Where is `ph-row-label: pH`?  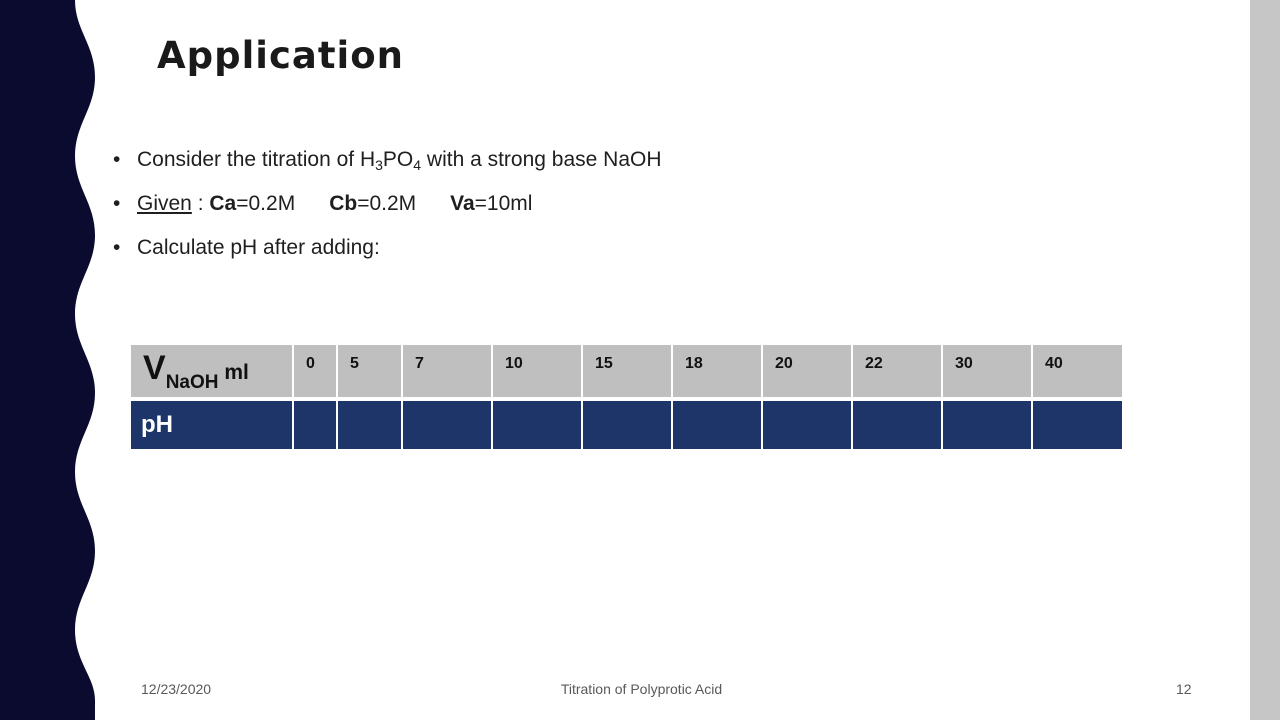 ph-row-label: pH is located at coordinates (212, 425).